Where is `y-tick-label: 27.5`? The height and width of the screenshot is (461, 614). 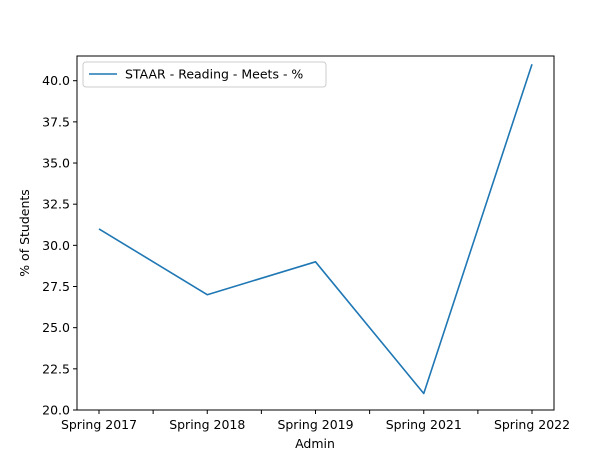 y-tick-label: 27.5 is located at coordinates (56, 286).